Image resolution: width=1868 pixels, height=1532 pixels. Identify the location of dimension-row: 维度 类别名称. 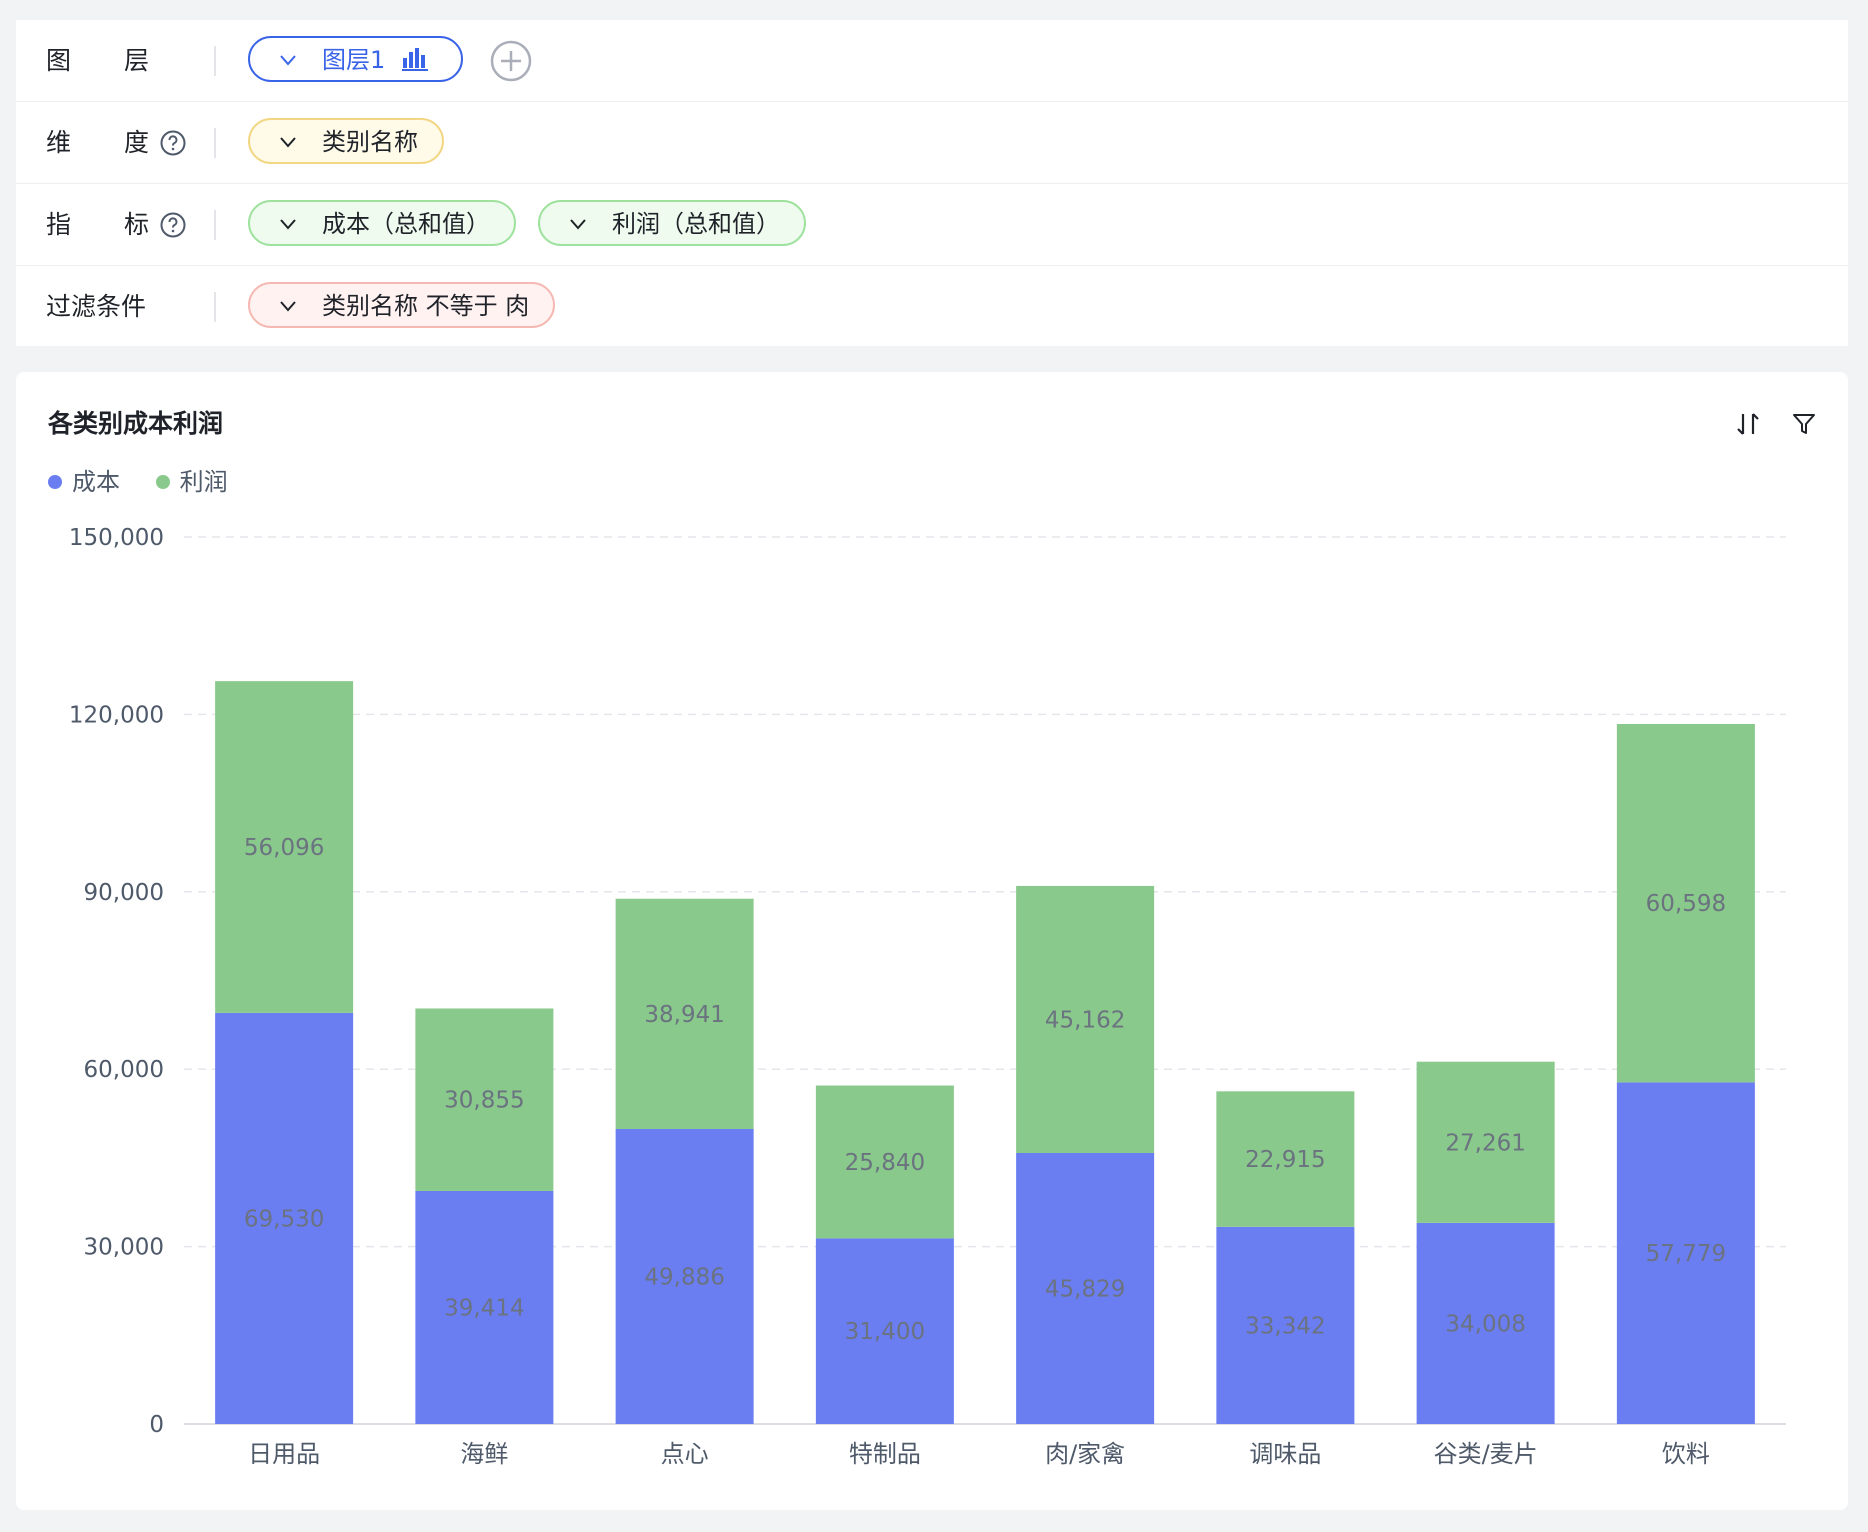
(932, 143).